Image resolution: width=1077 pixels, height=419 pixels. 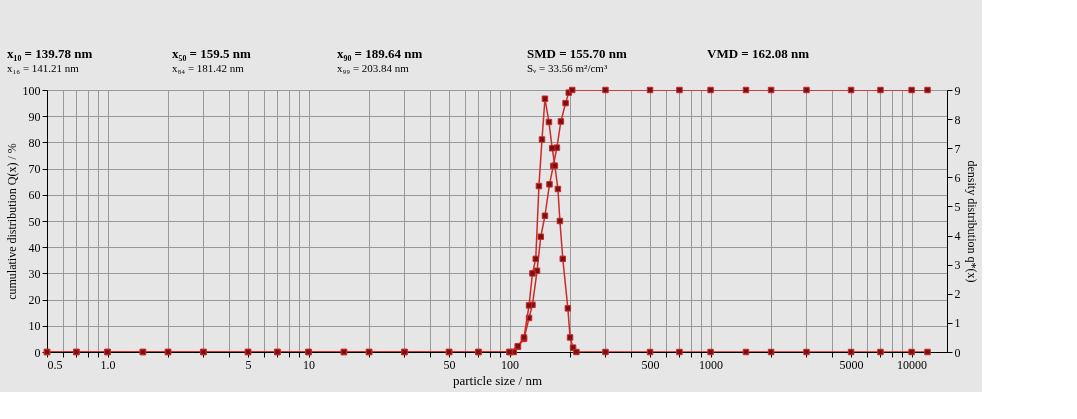 What do you see at coordinates (971, 221) in the screenshot?
I see `y2-axis-title: density distribution q*(x)` at bounding box center [971, 221].